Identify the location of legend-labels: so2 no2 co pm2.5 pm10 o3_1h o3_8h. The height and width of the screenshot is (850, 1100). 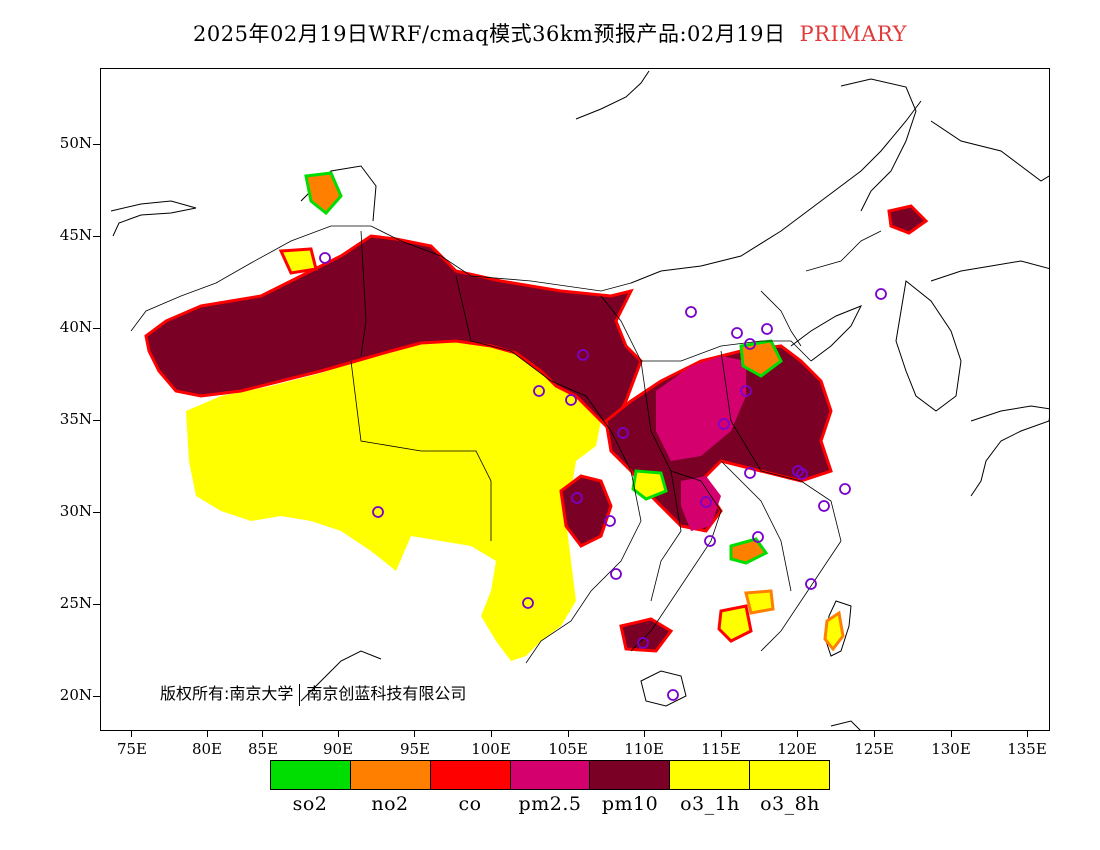
(550, 804).